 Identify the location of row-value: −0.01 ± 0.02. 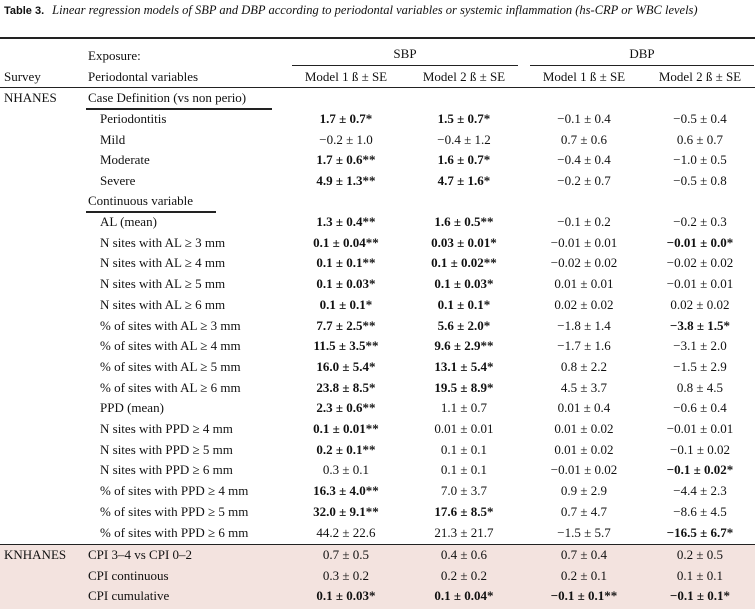
(584, 470).